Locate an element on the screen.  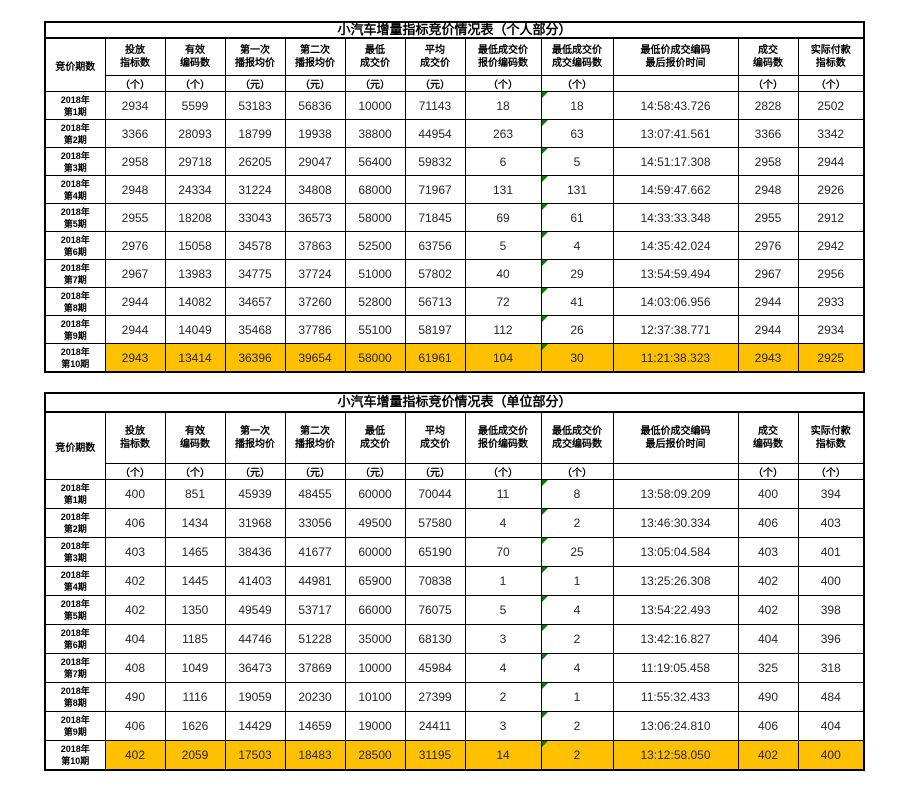
time-cell: 14:33:33.348 is located at coordinates (675, 218).